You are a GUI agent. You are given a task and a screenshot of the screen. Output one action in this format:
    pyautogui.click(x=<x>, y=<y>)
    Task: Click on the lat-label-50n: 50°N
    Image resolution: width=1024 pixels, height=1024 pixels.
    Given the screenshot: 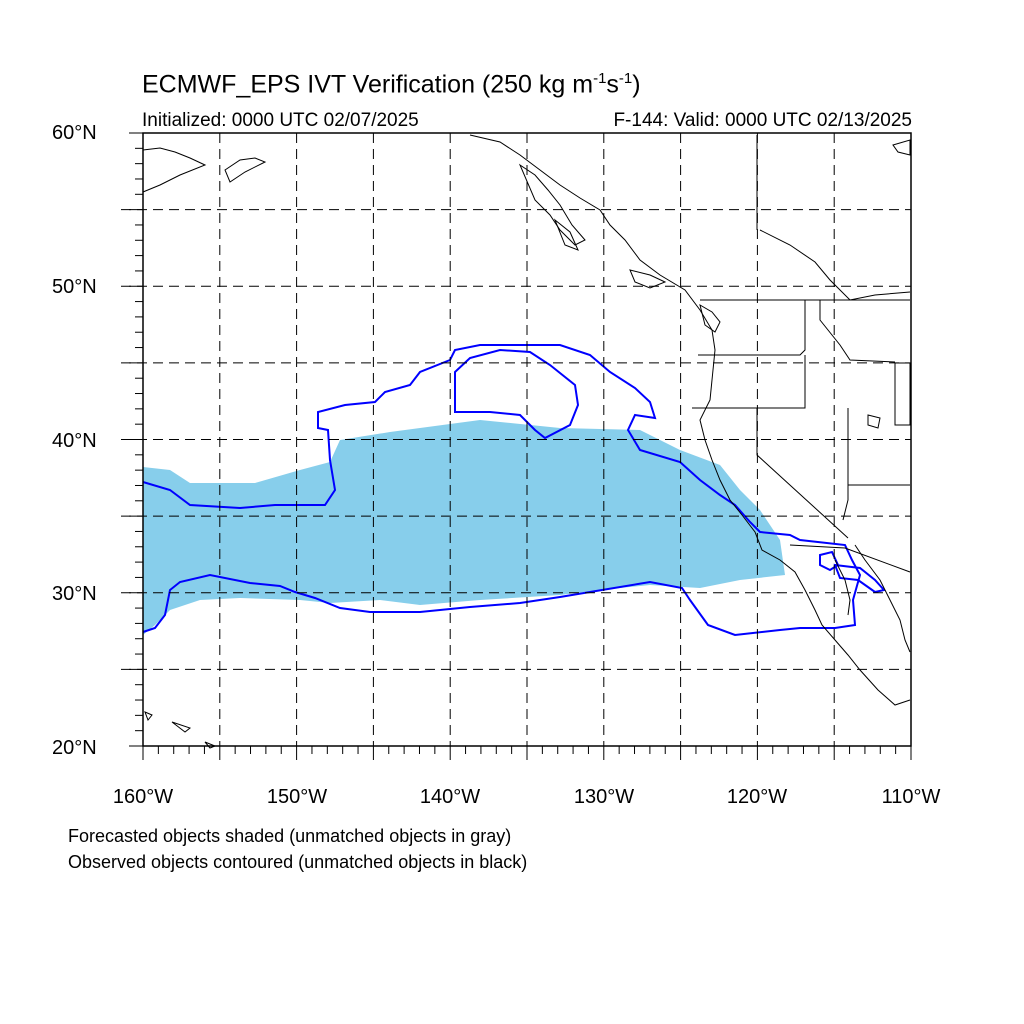 What is the action you would take?
    pyautogui.click(x=74, y=287)
    